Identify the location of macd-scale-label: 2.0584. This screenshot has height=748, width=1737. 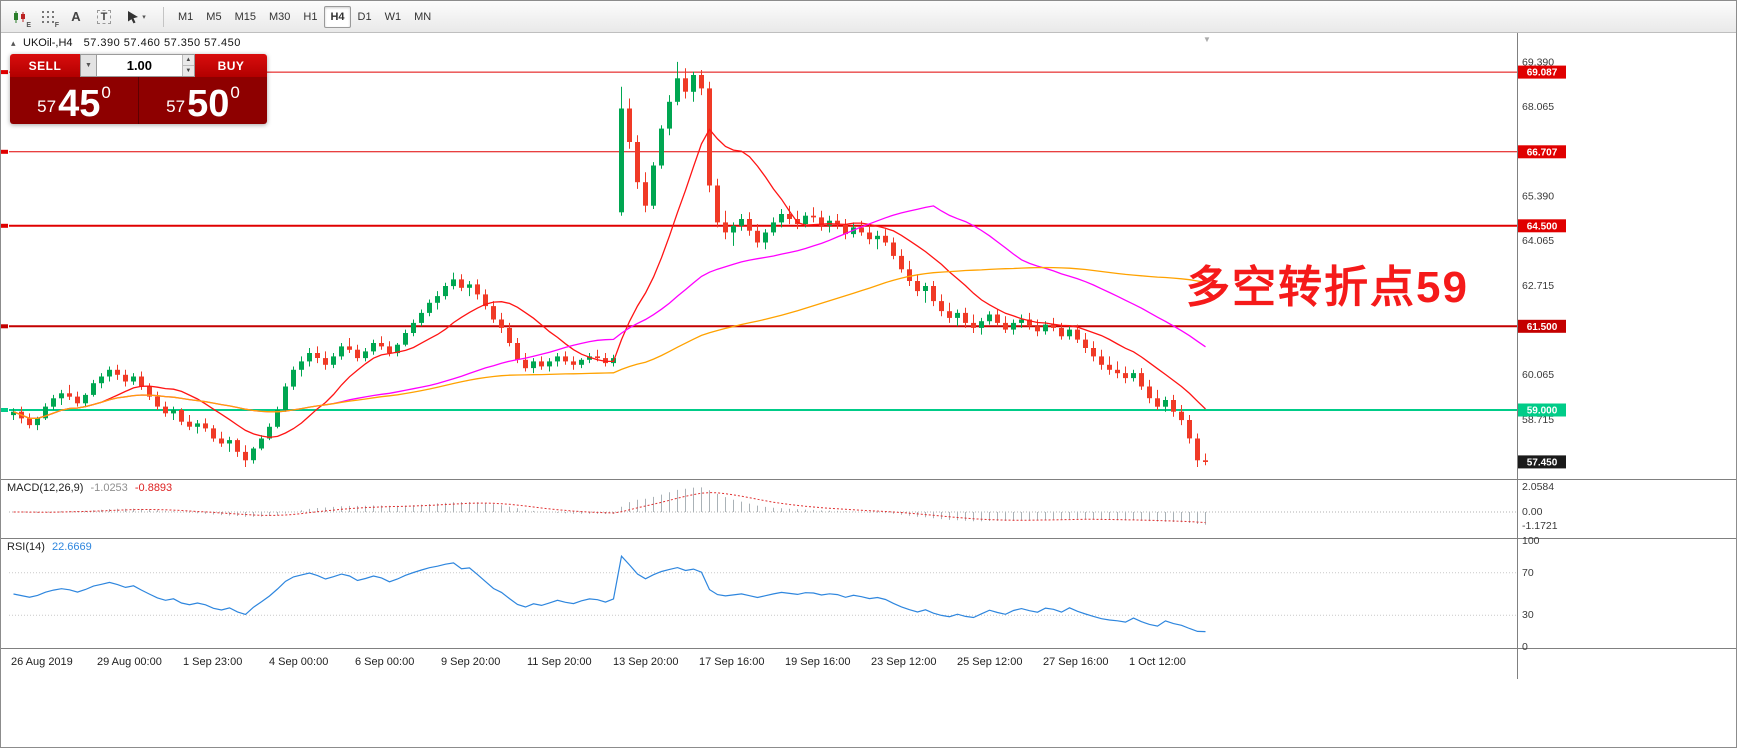
(1538, 487).